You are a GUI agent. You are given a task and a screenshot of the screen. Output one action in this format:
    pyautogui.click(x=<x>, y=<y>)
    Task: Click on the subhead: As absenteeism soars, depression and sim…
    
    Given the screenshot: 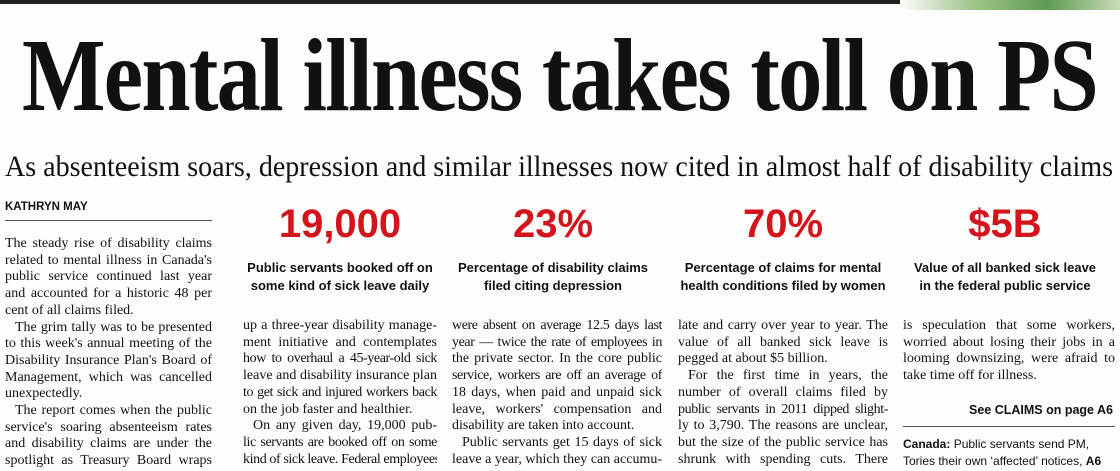 What is the action you would take?
    pyautogui.click(x=559, y=166)
    